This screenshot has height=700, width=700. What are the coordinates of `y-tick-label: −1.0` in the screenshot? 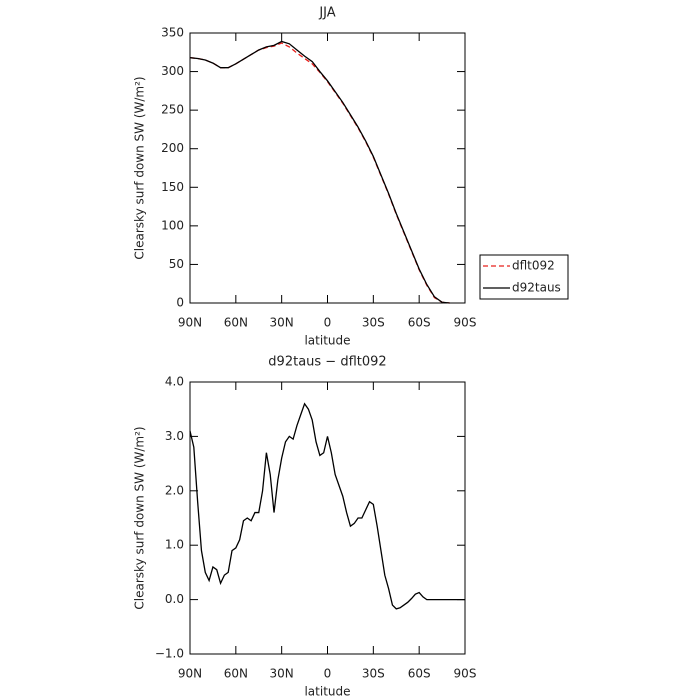 It's located at (169, 654).